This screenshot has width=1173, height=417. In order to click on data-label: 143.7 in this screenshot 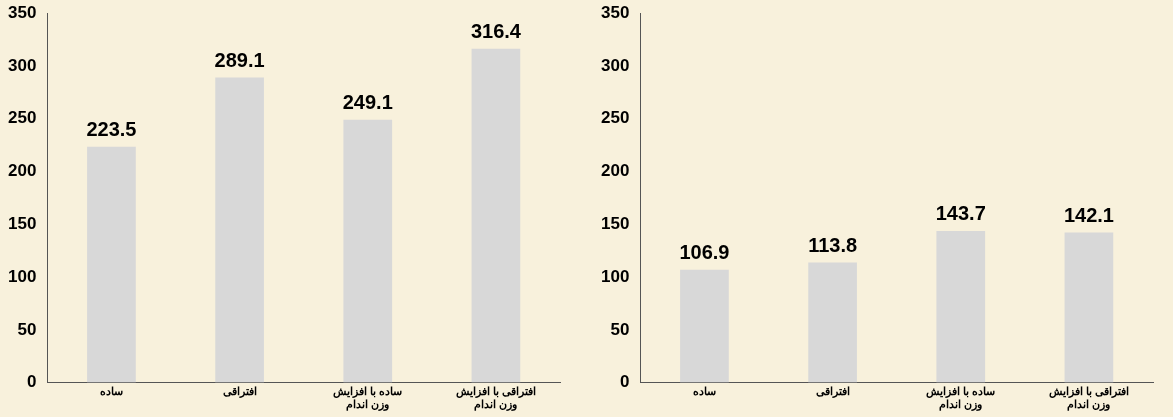, I will do `click(960, 213)`.